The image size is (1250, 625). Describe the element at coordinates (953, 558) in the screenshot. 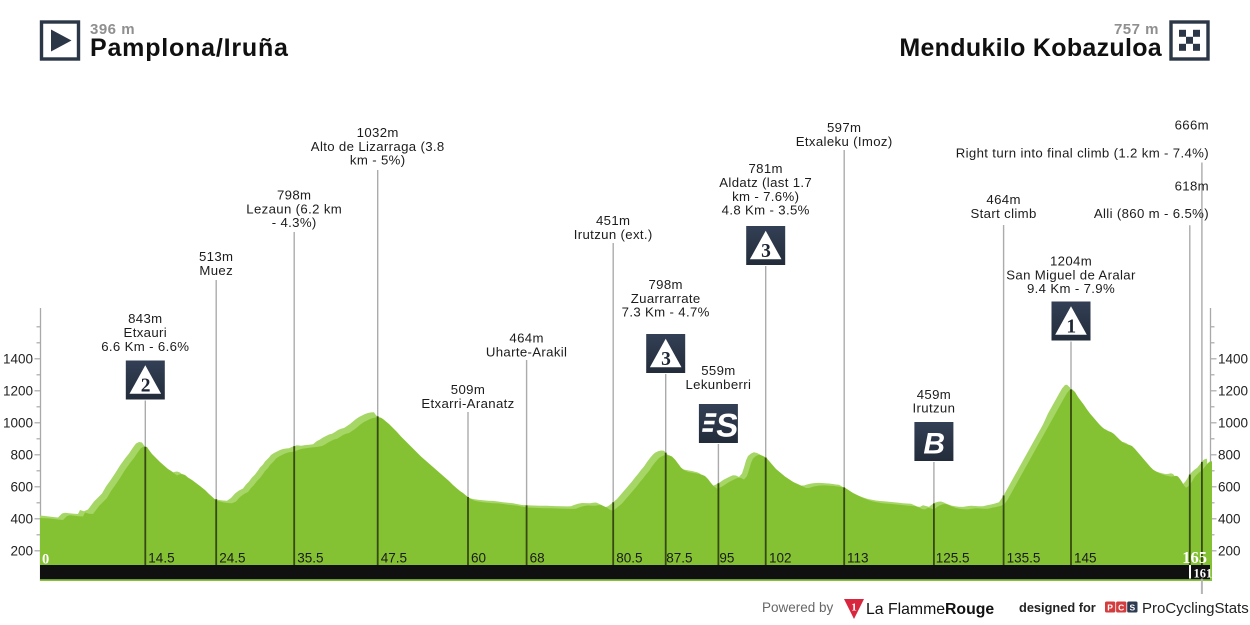

I see `svg-text: 125.5` at that location.